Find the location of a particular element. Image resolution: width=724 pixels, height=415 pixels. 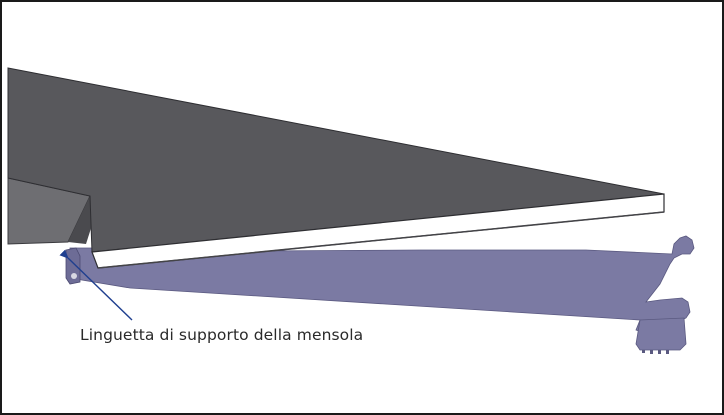

bracket-lower-hook is located at coordinates (661, 334).